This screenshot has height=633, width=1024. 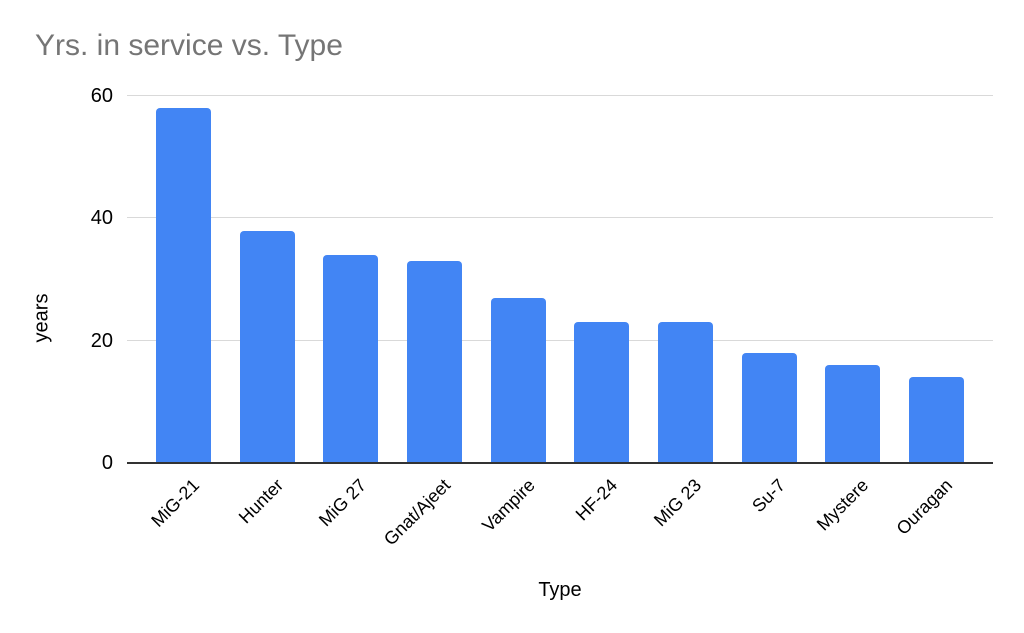 What do you see at coordinates (343, 503) in the screenshot?
I see `x-label-mig-27: MiG 27` at bounding box center [343, 503].